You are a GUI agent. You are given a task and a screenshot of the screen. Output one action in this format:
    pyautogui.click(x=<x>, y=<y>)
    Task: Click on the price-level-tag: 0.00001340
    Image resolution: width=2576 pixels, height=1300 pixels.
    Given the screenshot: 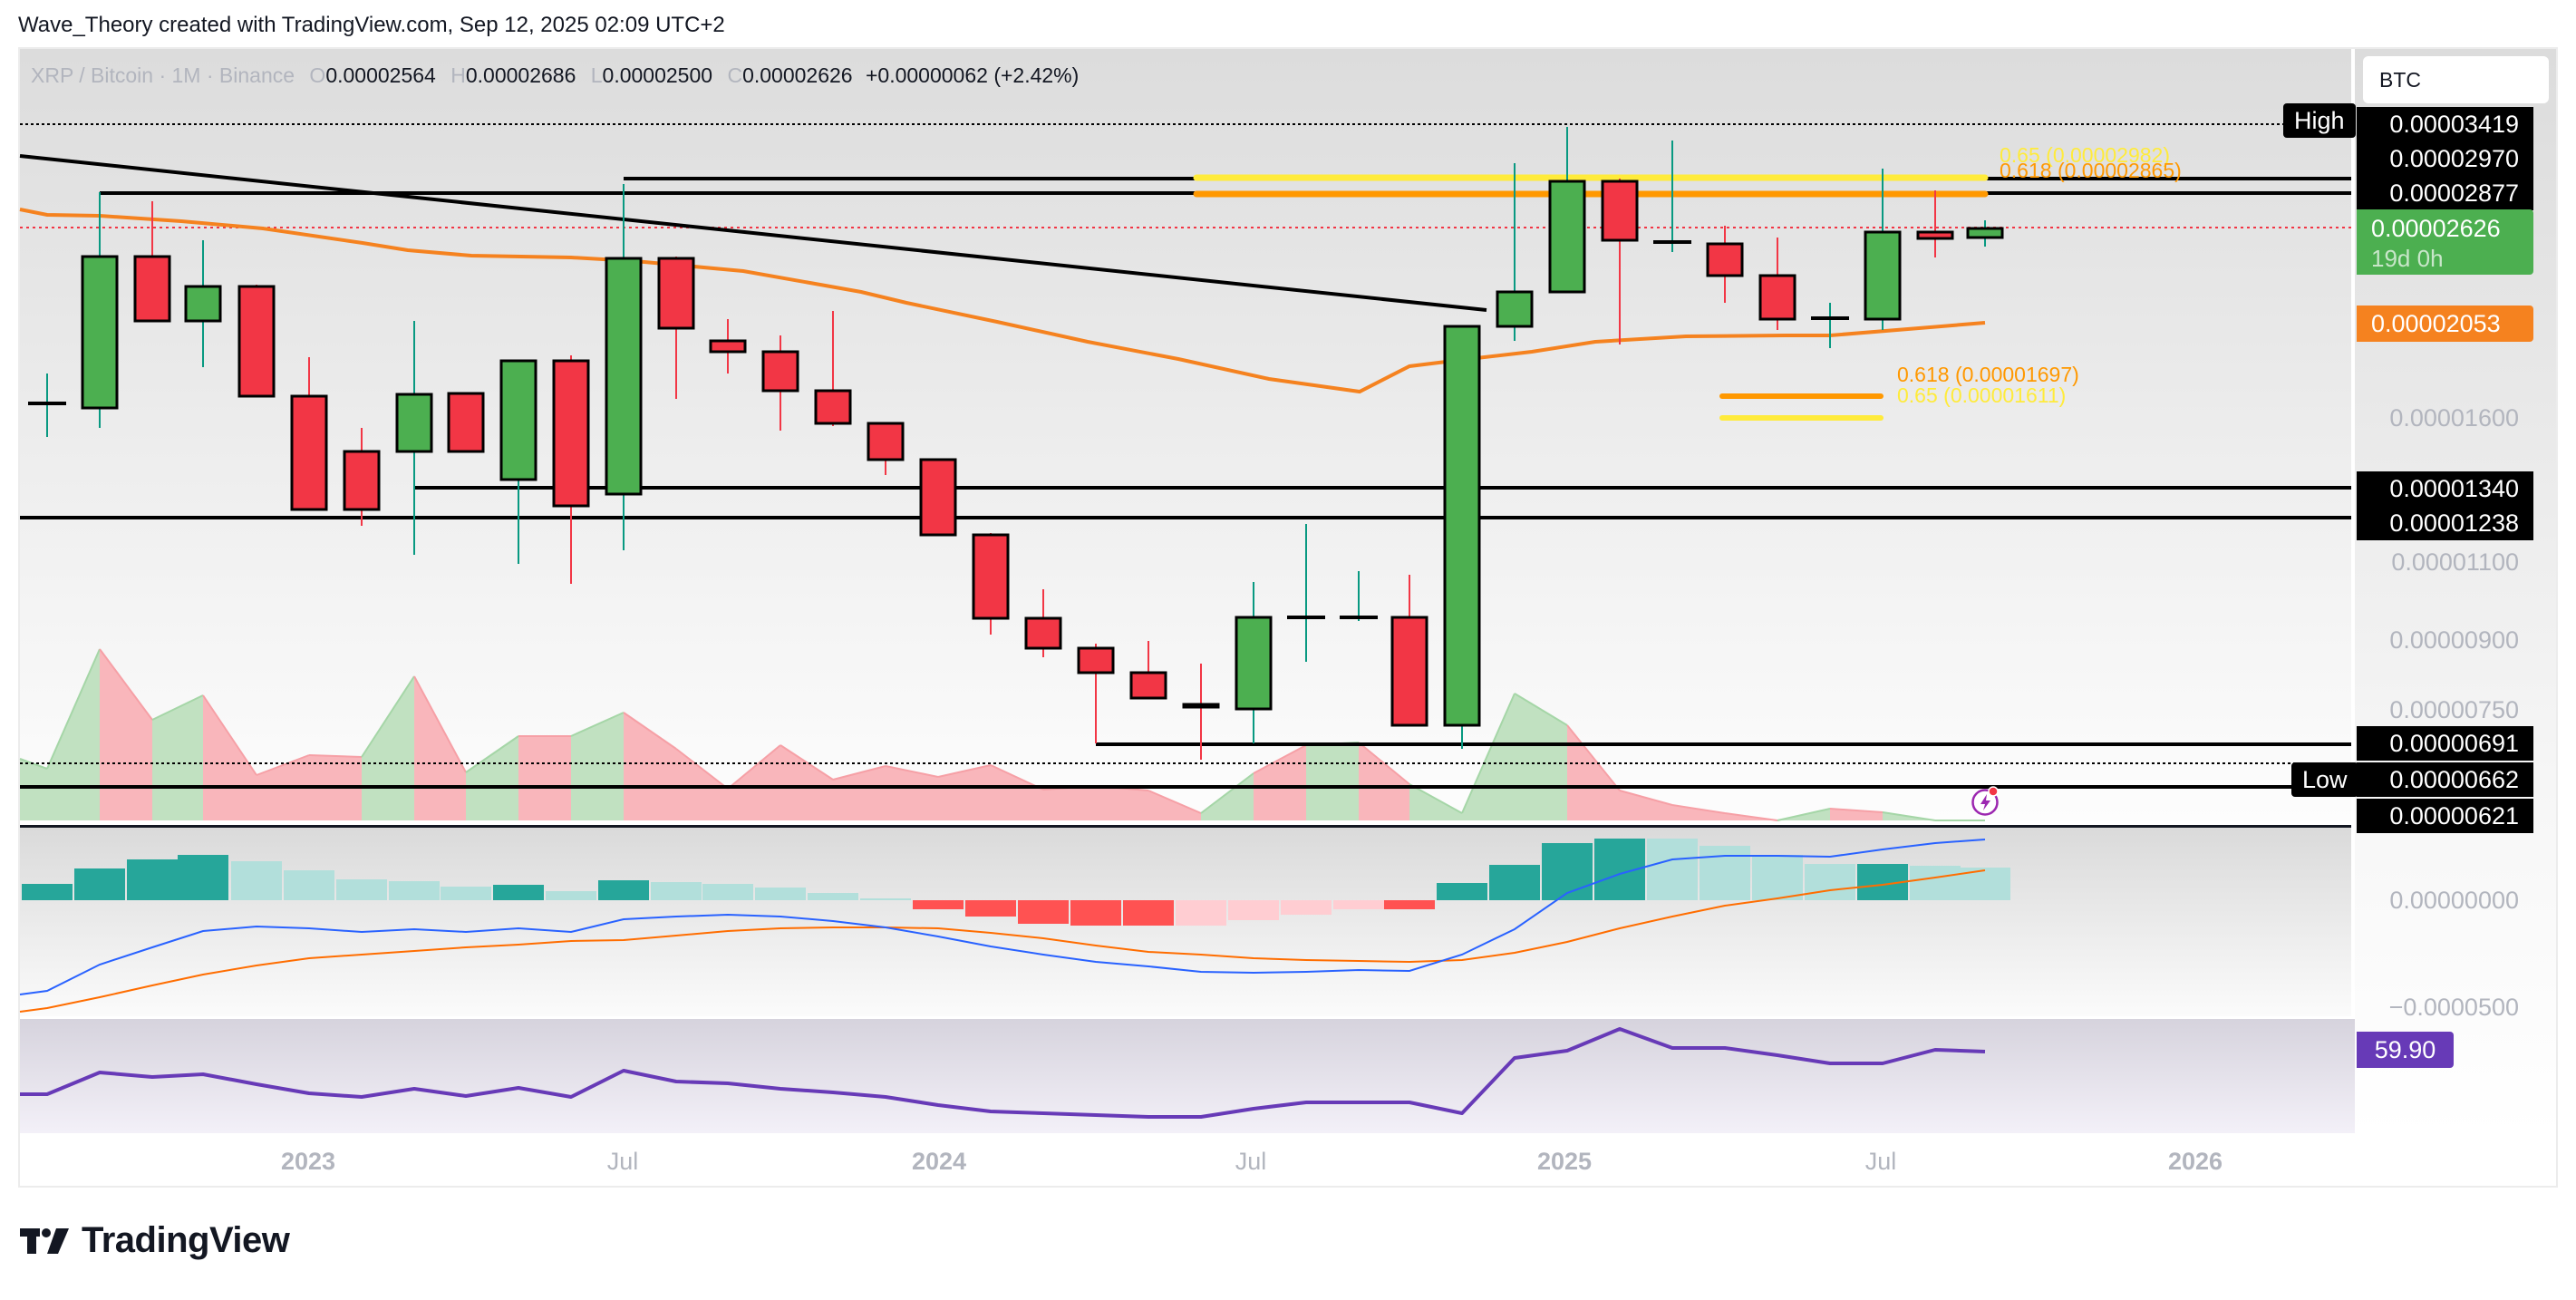 What is the action you would take?
    pyautogui.click(x=2445, y=489)
    